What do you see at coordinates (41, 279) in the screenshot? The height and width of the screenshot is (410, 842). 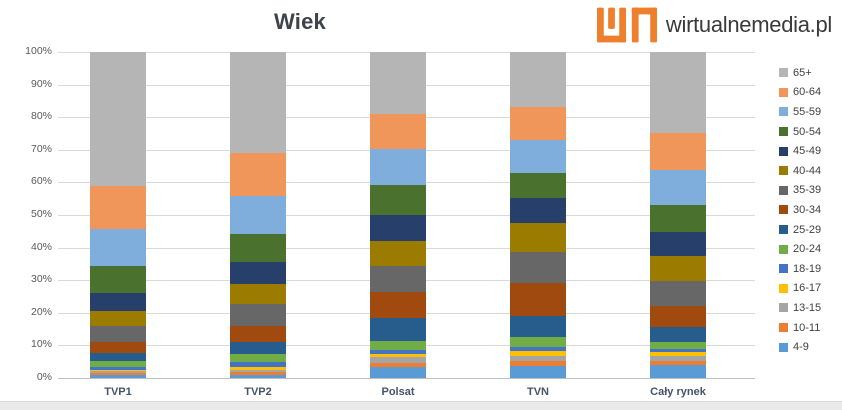 I see `y-tick-label-30%: 30%` at bounding box center [41, 279].